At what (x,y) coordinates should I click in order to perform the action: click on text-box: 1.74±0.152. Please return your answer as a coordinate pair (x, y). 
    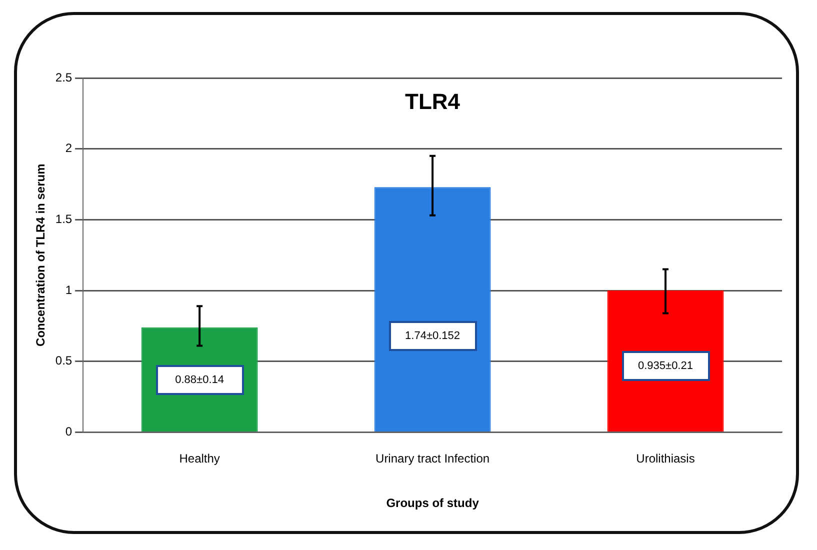
    Looking at the image, I should click on (432, 336).